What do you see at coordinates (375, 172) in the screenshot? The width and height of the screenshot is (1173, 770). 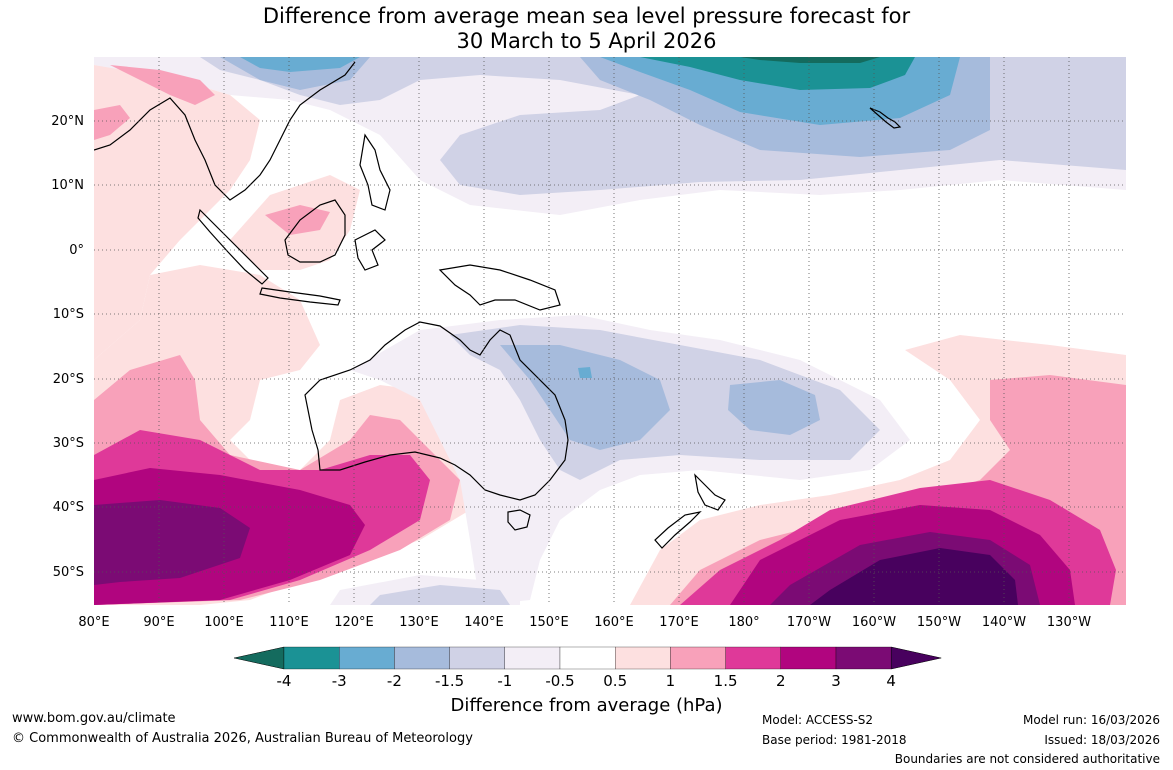 I see `philippines-coastline` at bounding box center [375, 172].